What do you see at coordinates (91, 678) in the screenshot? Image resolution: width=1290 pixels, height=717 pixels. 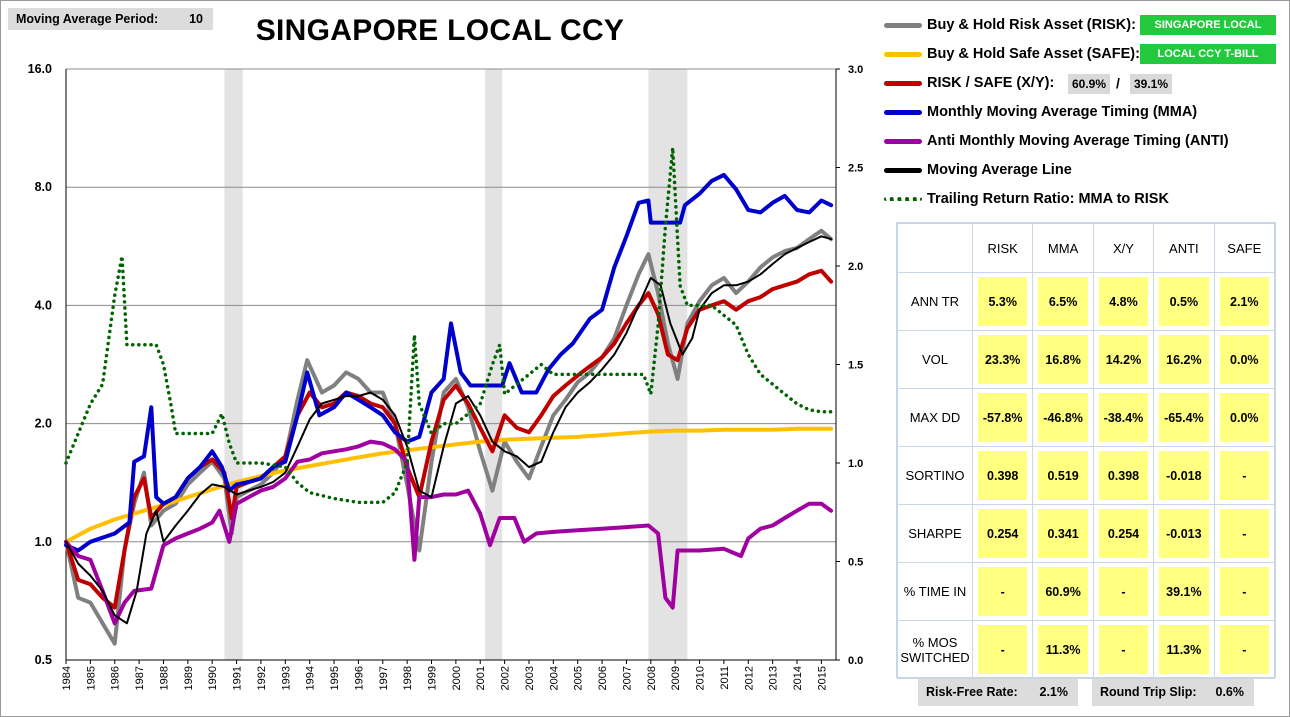 I see `x-tick-label: 1985` at bounding box center [91, 678].